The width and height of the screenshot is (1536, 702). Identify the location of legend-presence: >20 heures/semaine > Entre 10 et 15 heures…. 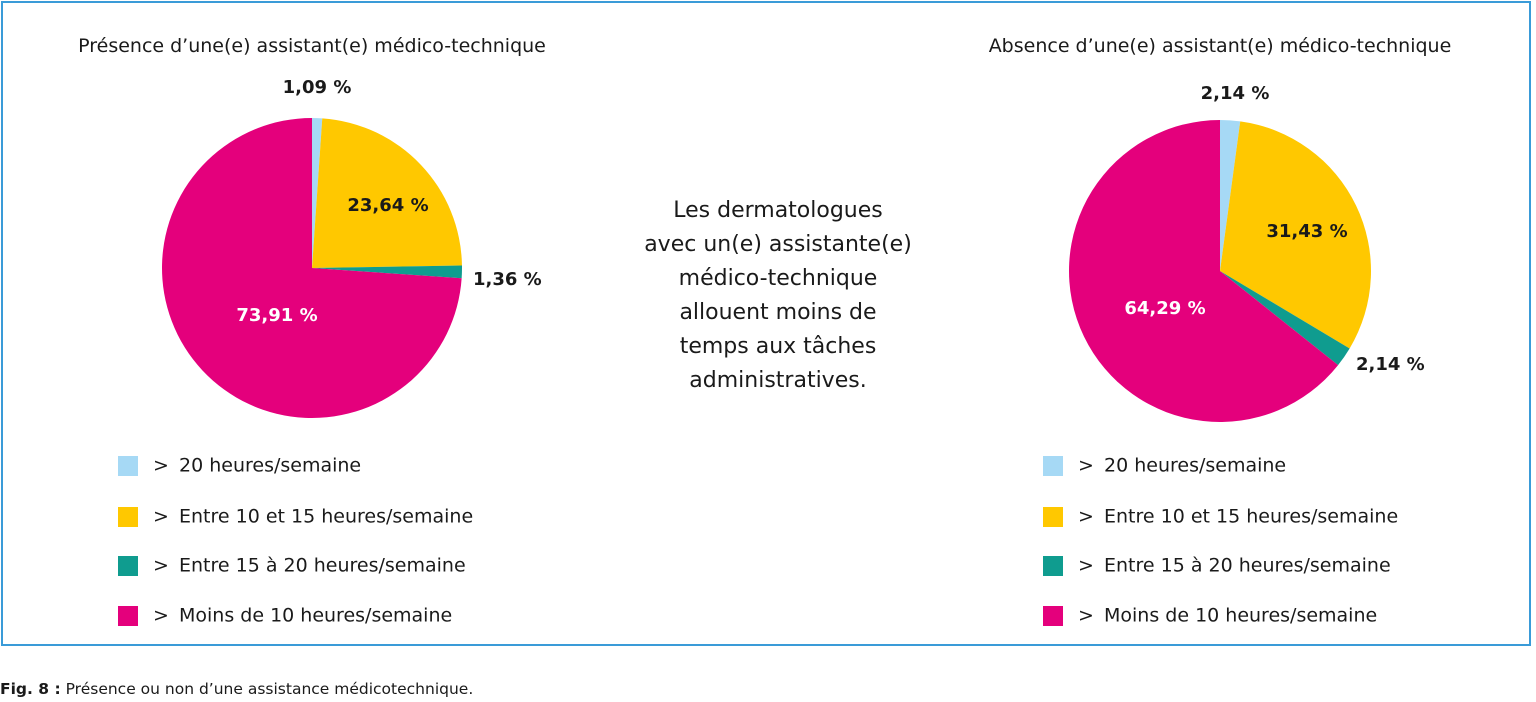
(295, 541).